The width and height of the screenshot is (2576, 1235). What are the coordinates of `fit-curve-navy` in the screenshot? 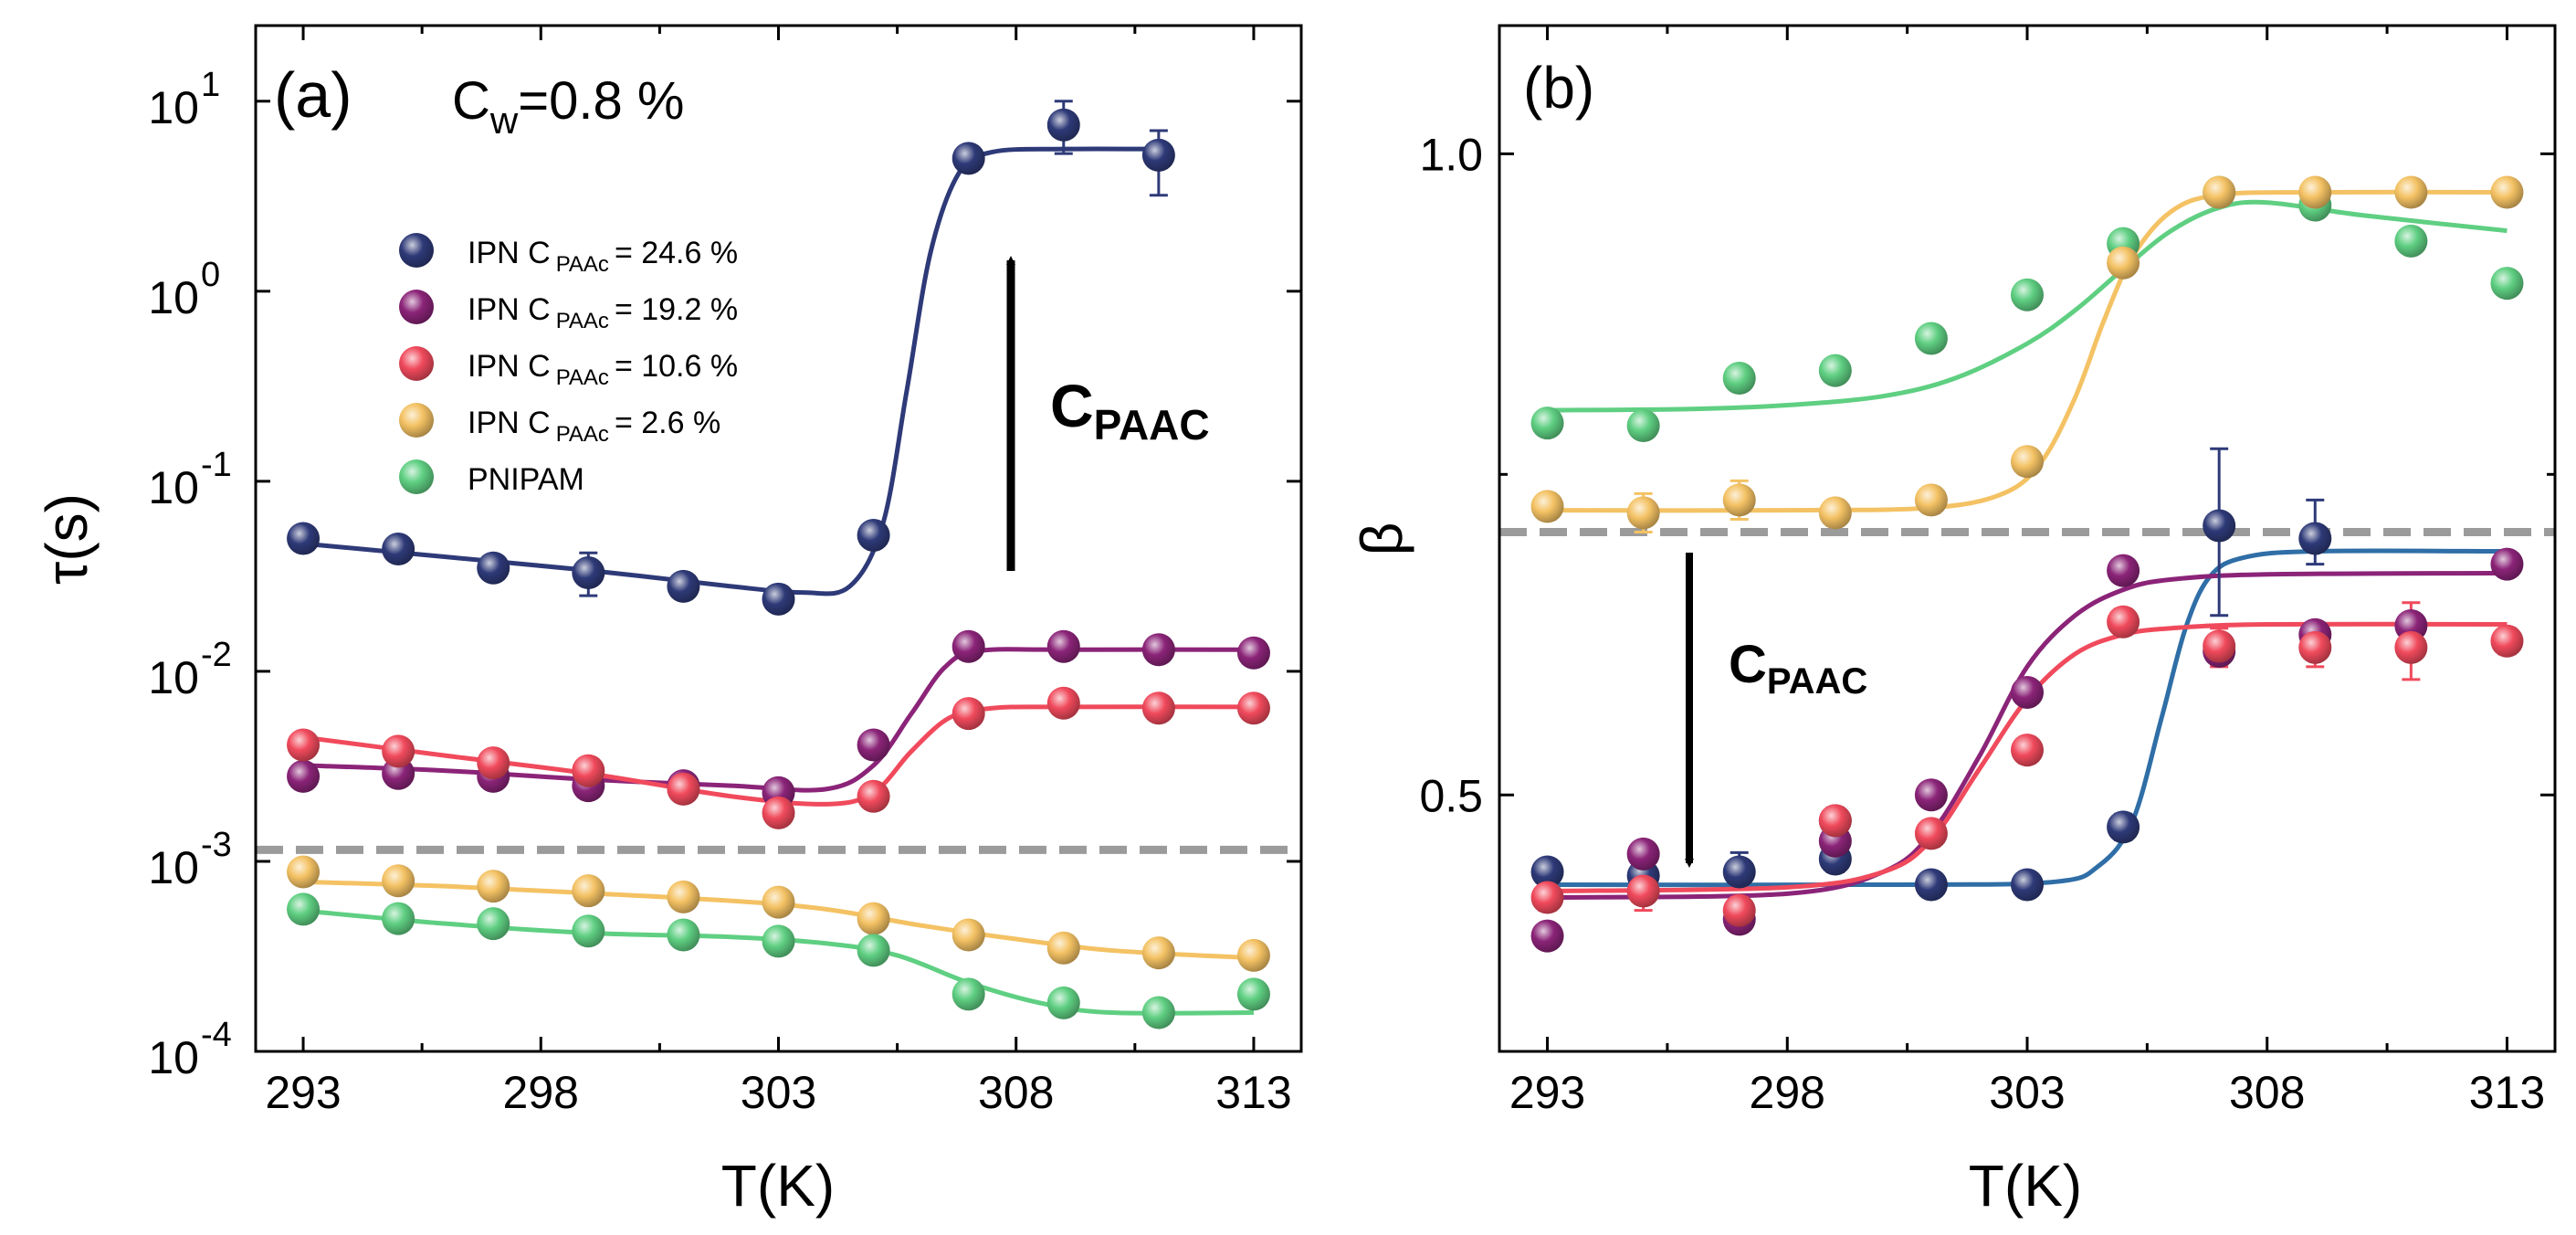 It's located at (2027, 718).